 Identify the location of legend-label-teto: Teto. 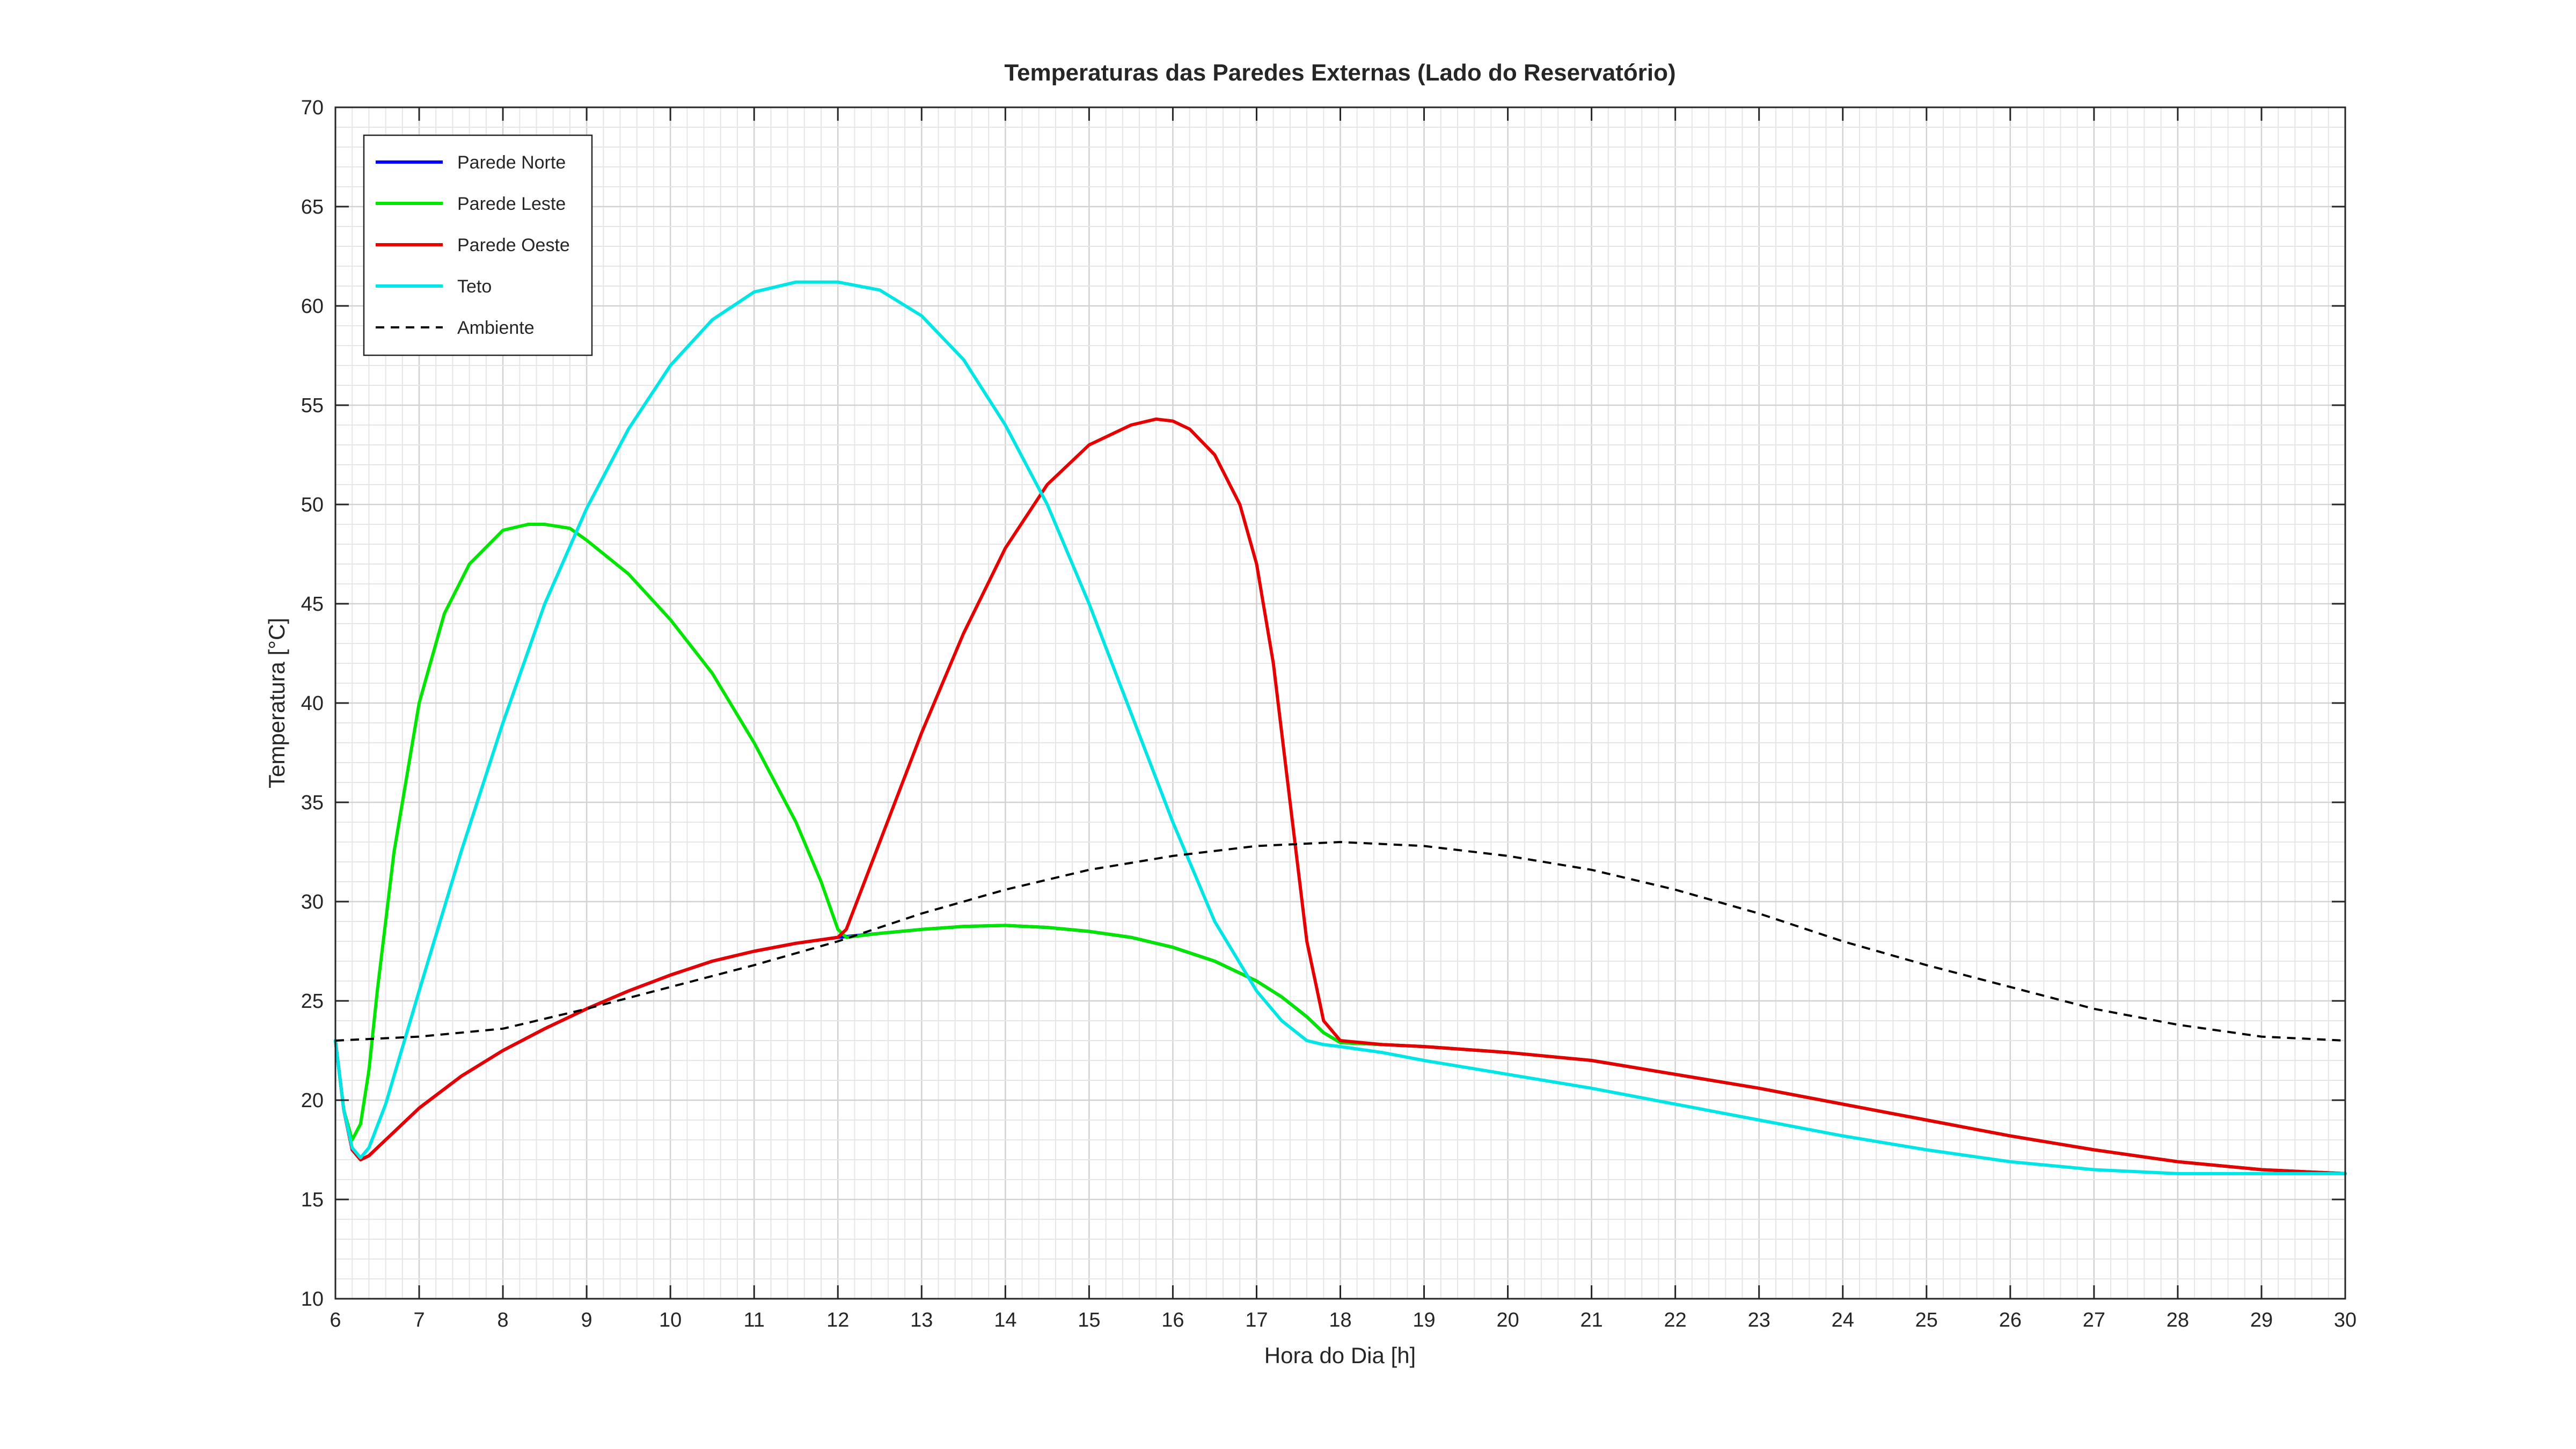
(474, 286).